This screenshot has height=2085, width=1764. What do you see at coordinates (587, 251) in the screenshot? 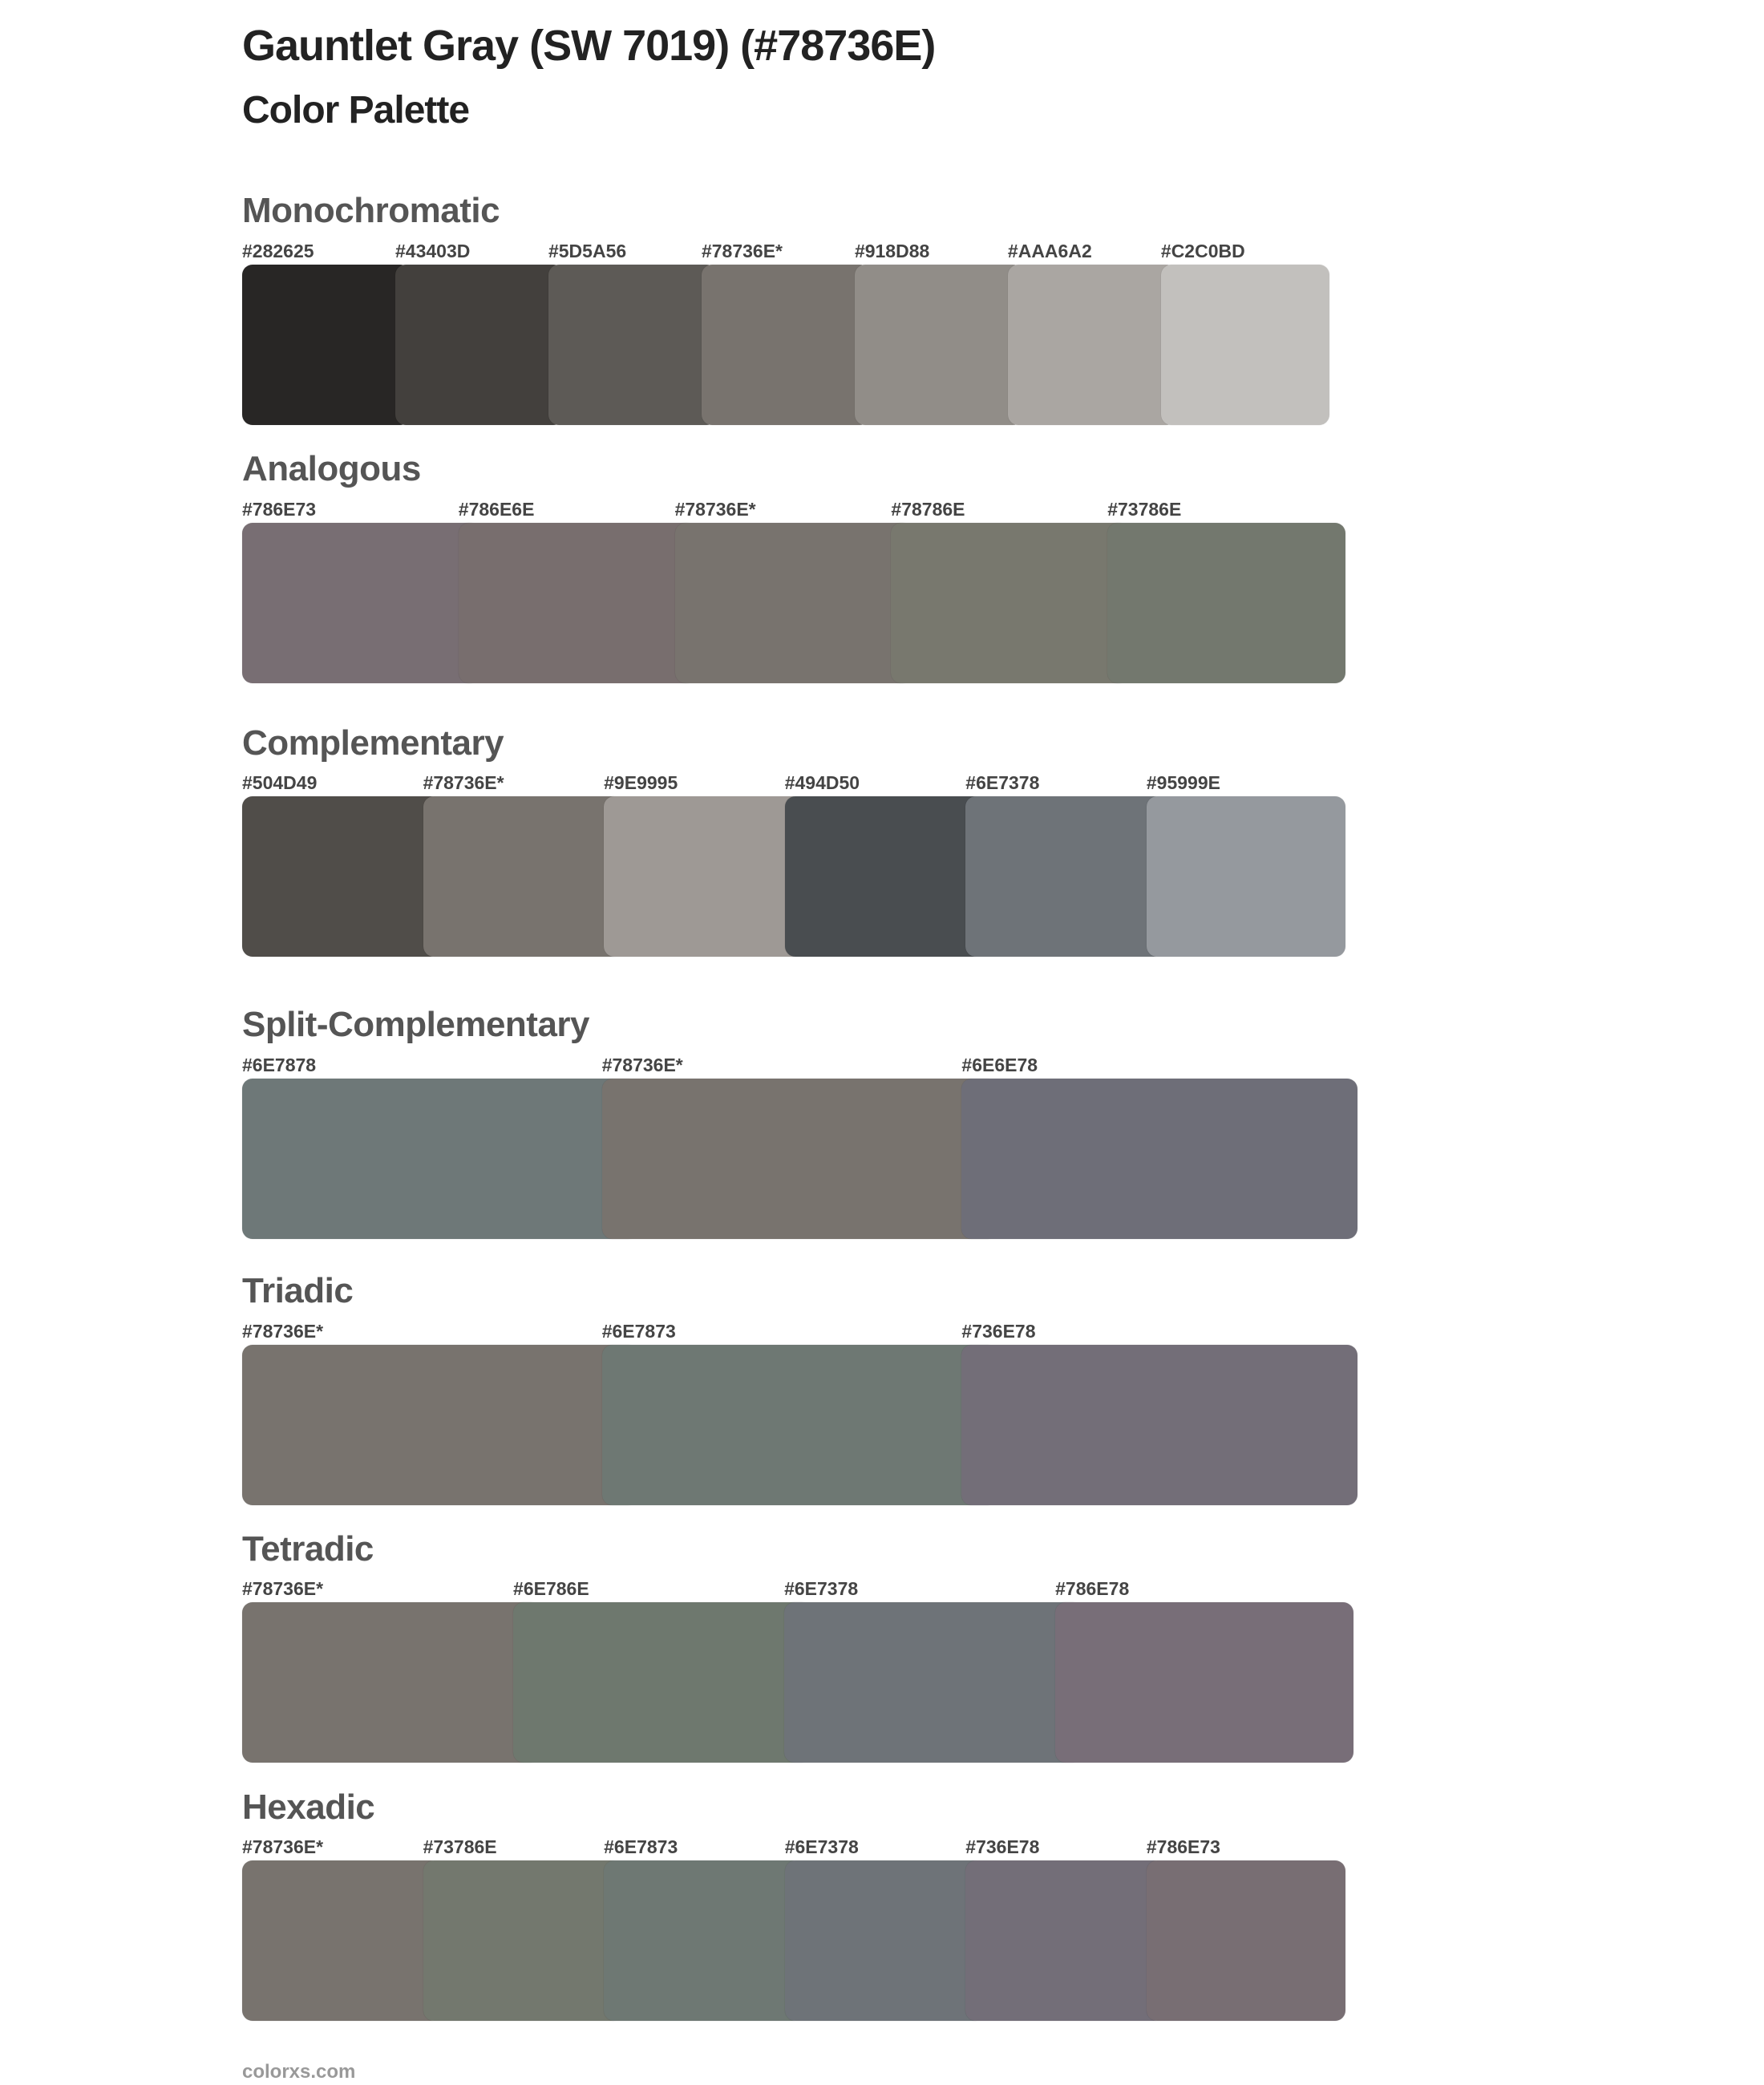
I see `swatch-label: #5D5A56` at bounding box center [587, 251].